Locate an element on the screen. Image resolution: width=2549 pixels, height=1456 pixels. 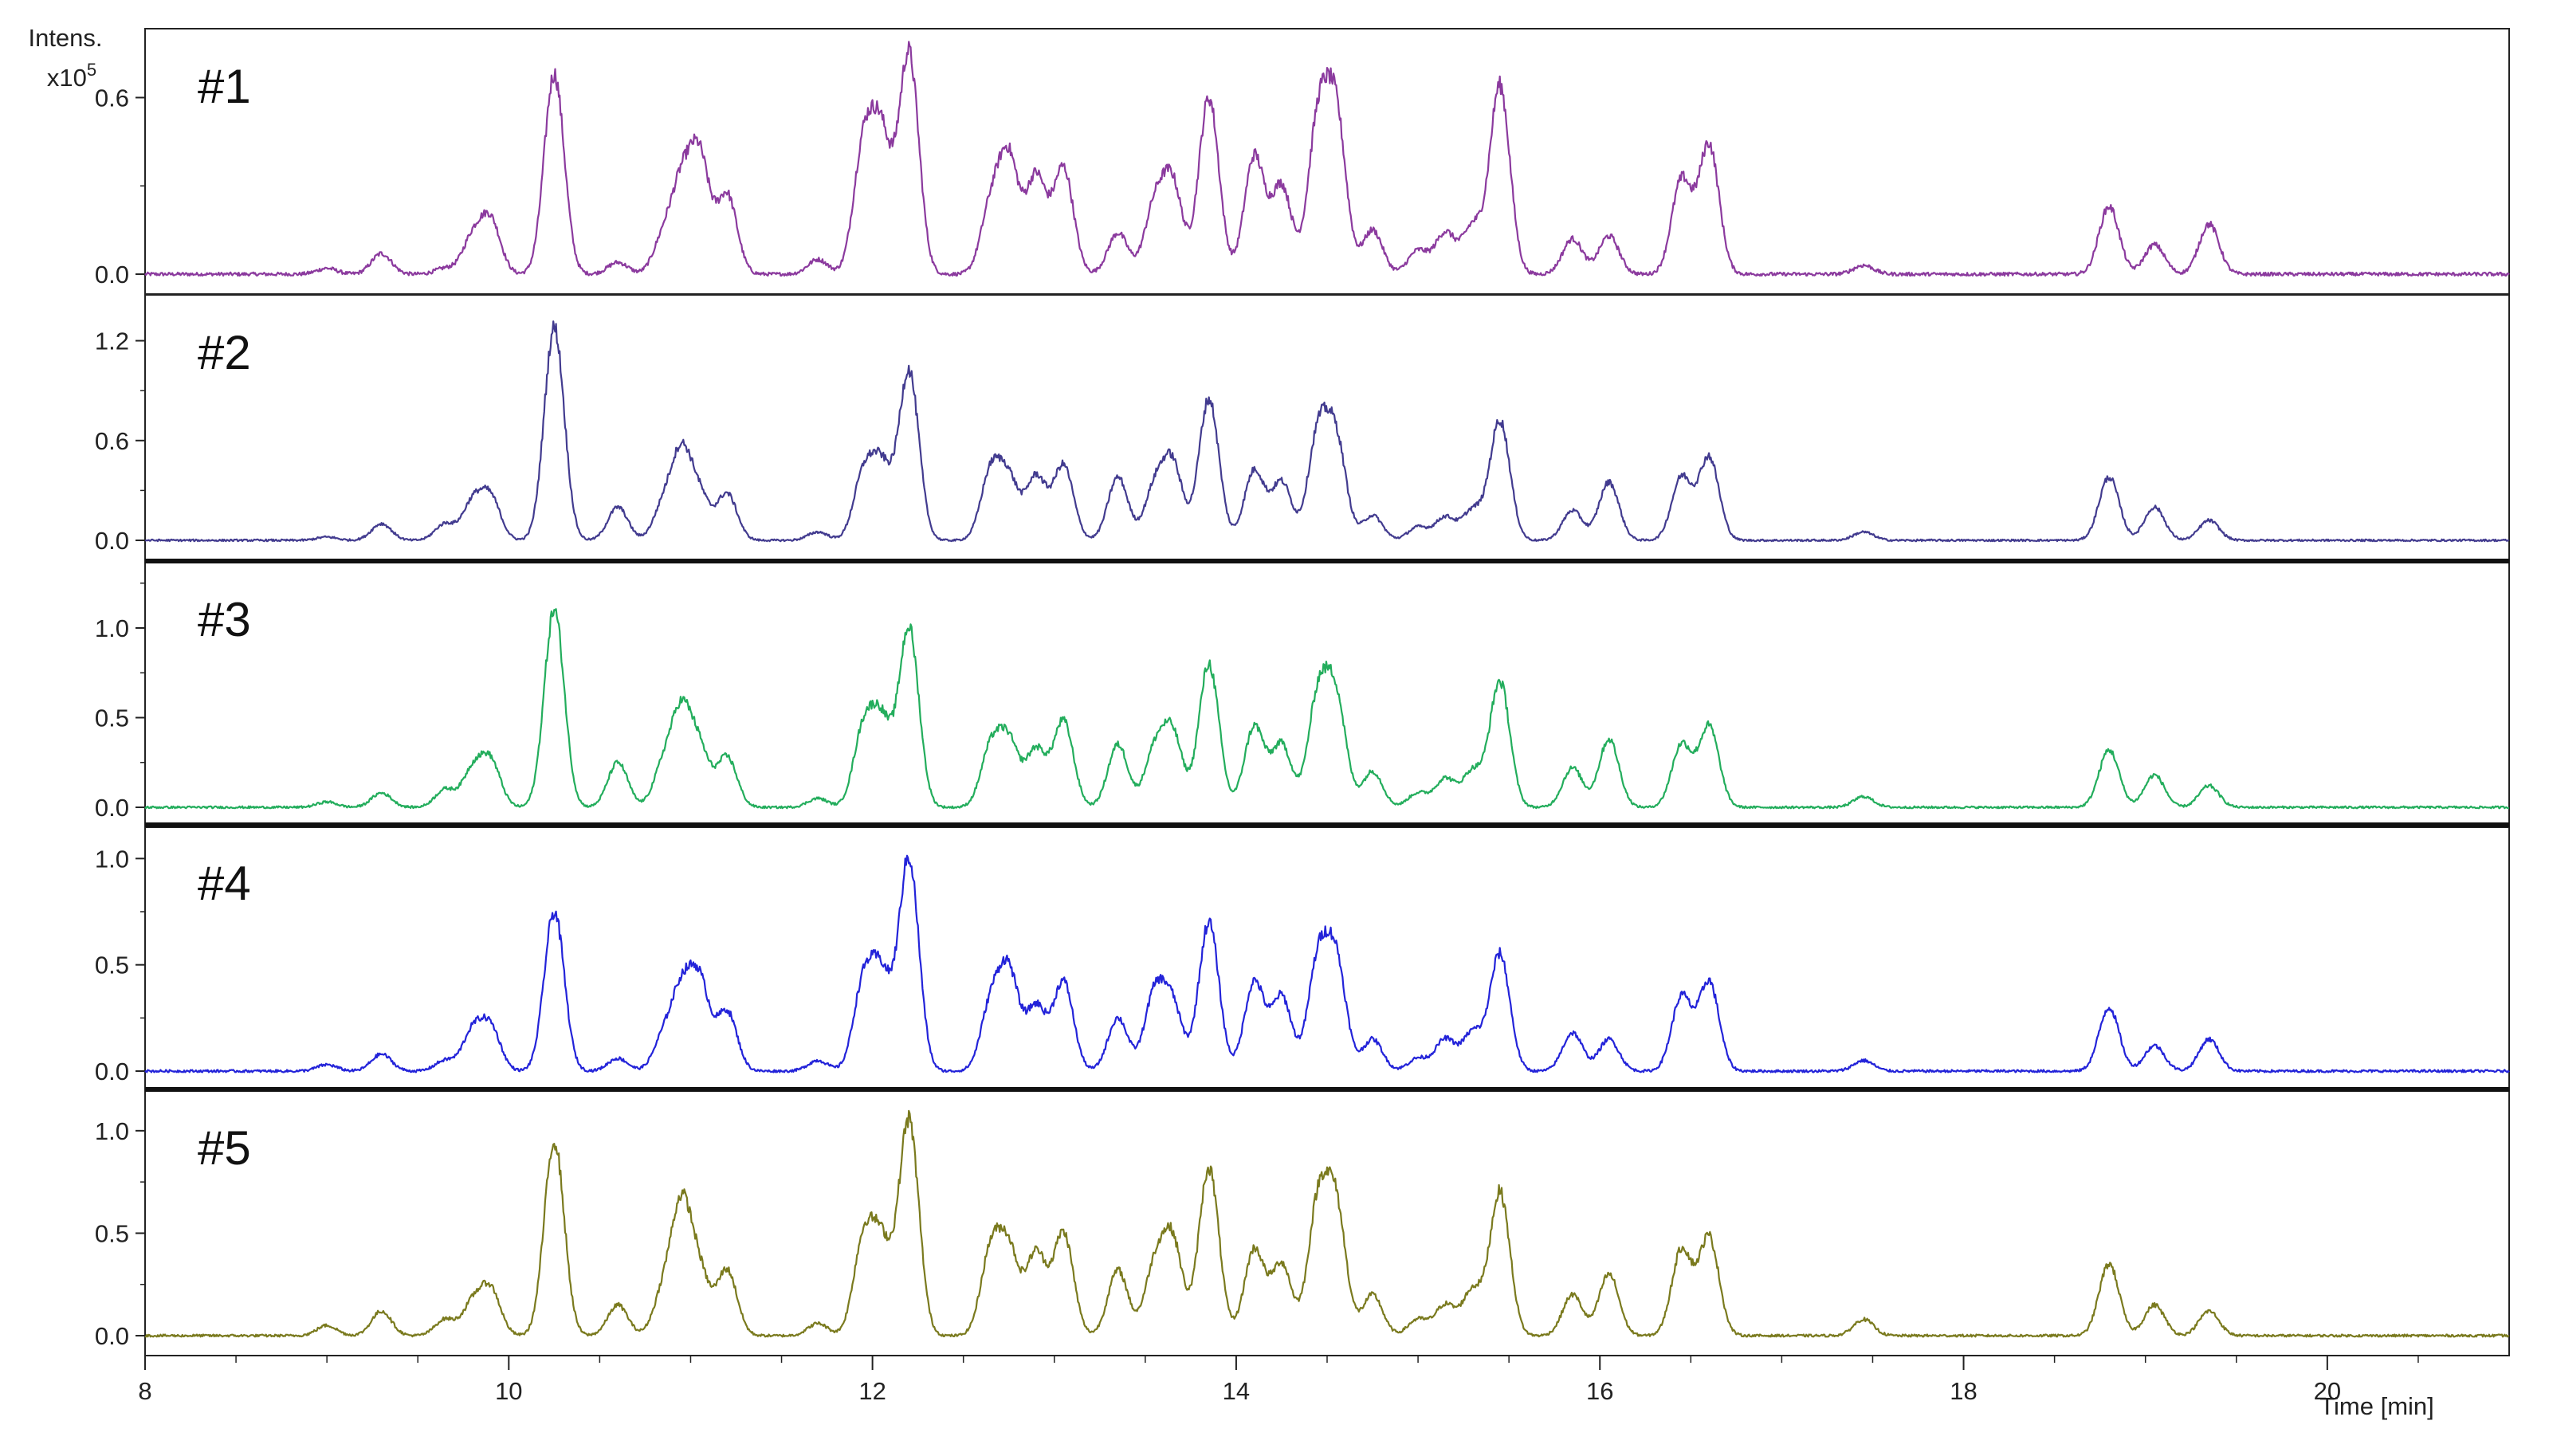
panel-label: #3 is located at coordinates (224, 619).